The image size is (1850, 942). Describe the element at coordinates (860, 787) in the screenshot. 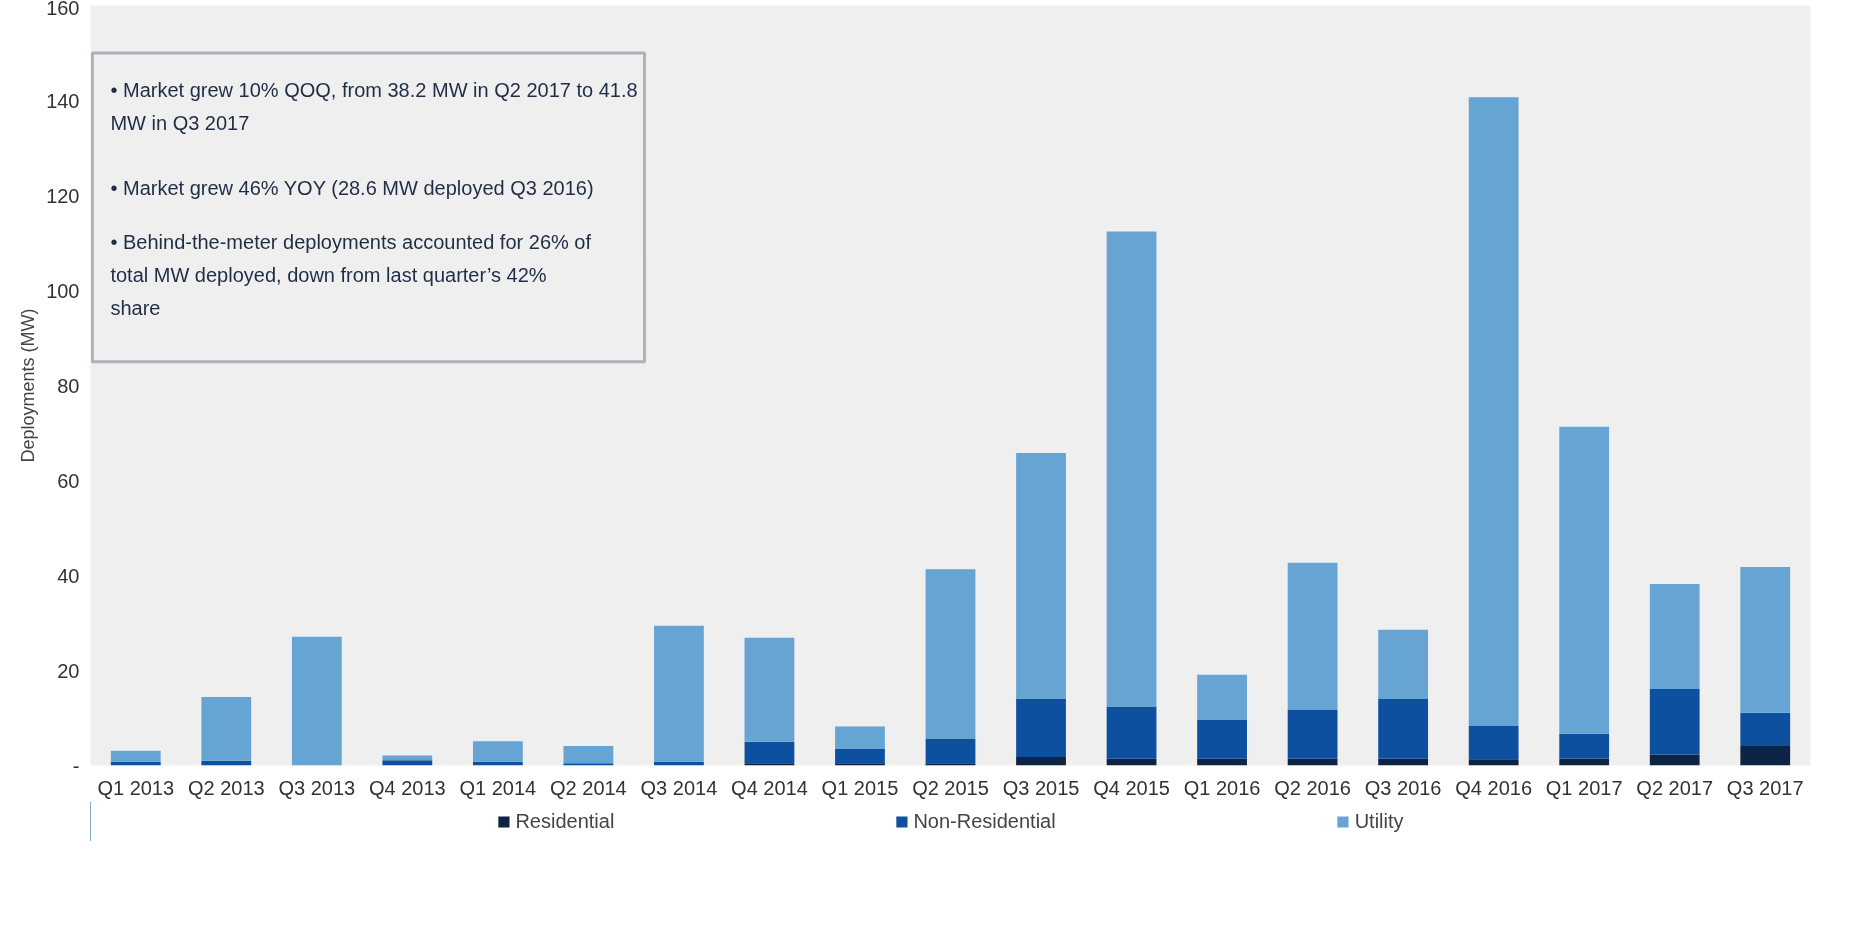

I see `x-tick-label: Q1 2015` at that location.